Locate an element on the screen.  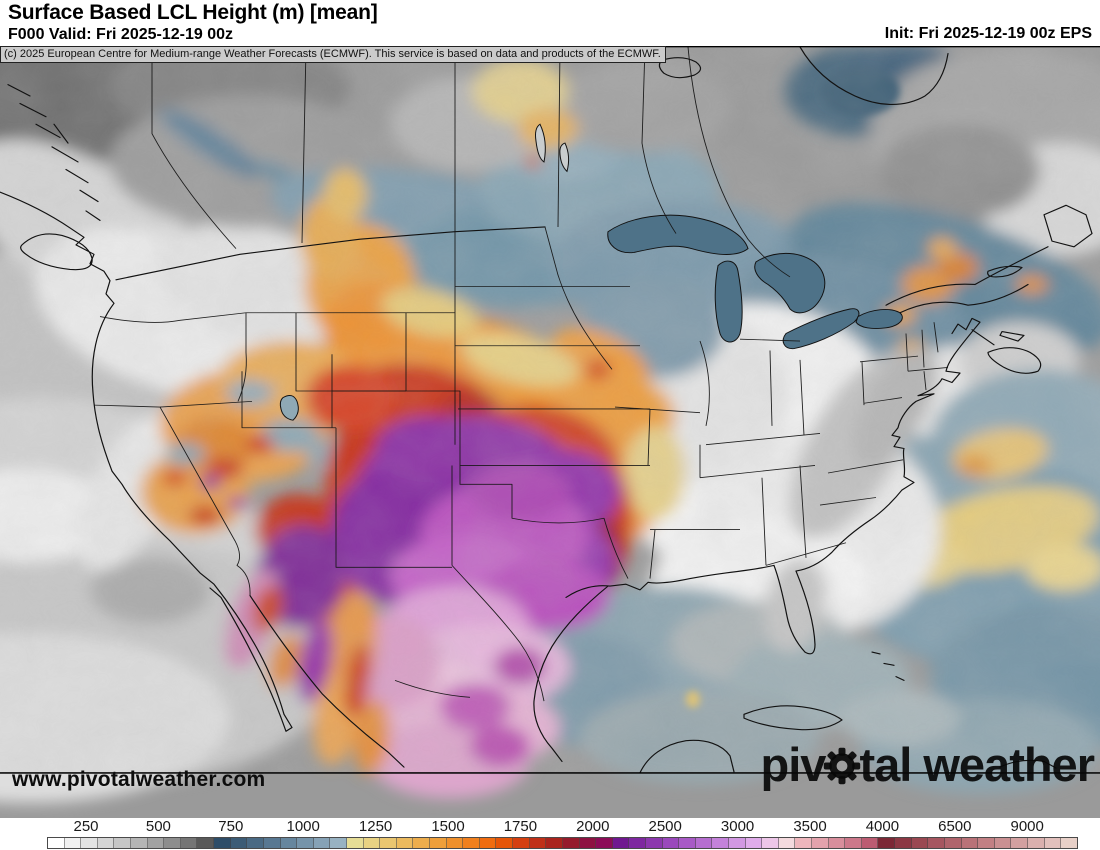
watermark-url: www.pivotalweather.com is located at coordinates (139, 779).